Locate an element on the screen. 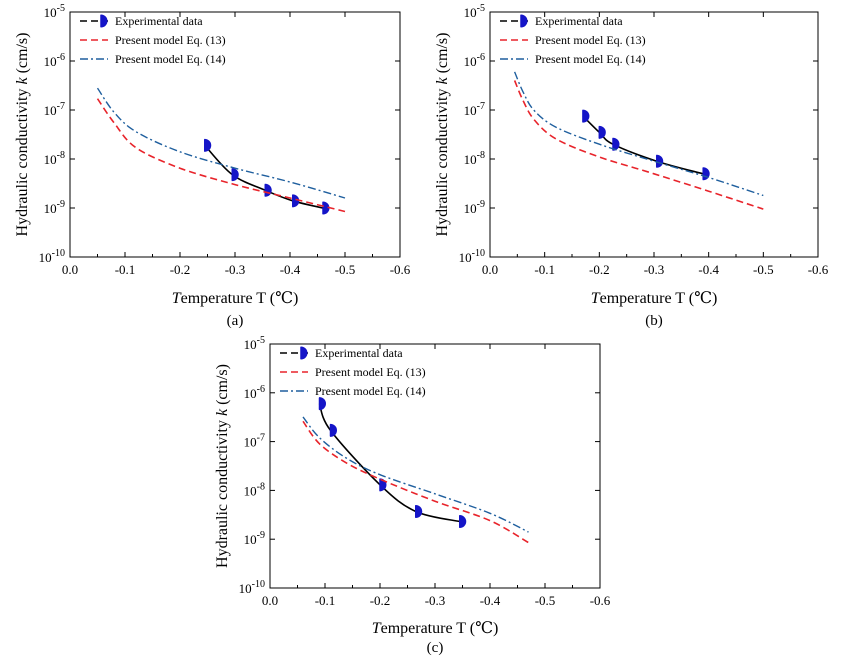 Image resolution: width=850 pixels, height=658 pixels. panel-label: (a) is located at coordinates (235, 321).